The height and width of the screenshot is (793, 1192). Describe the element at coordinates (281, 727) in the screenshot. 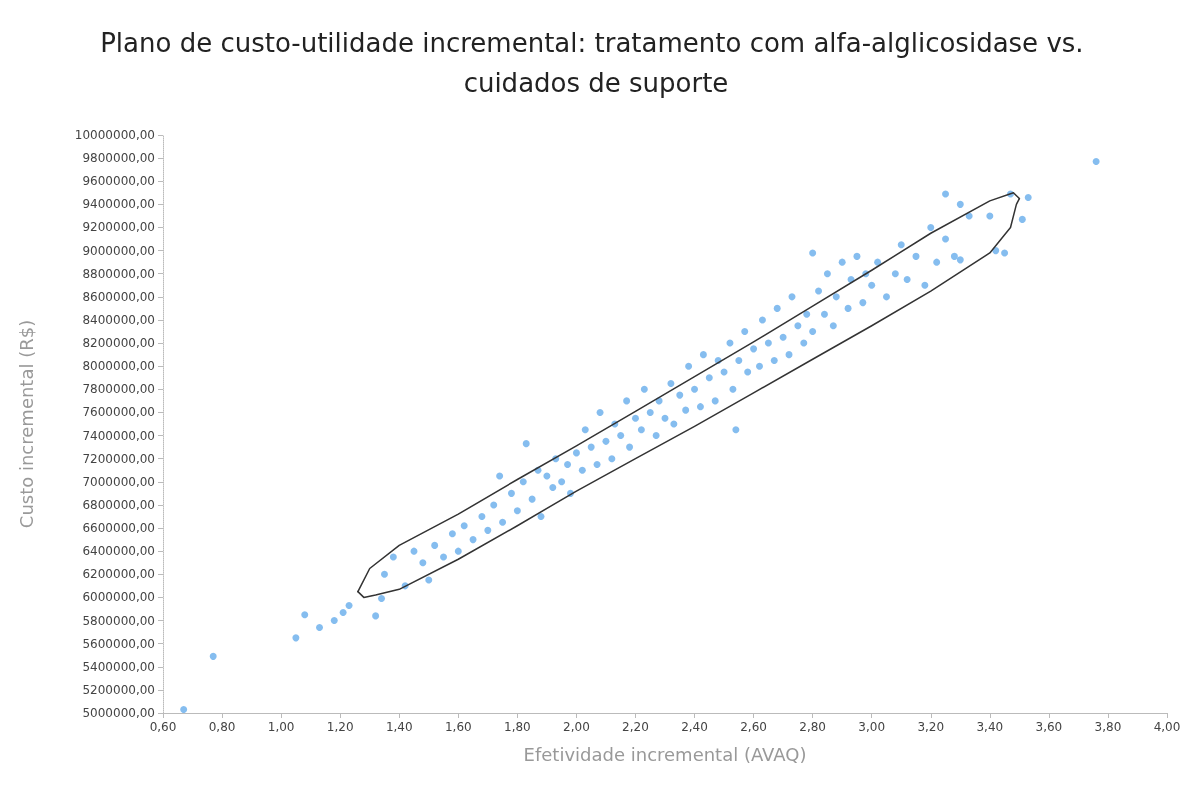

I see `x-tick-label: 1,00` at that location.